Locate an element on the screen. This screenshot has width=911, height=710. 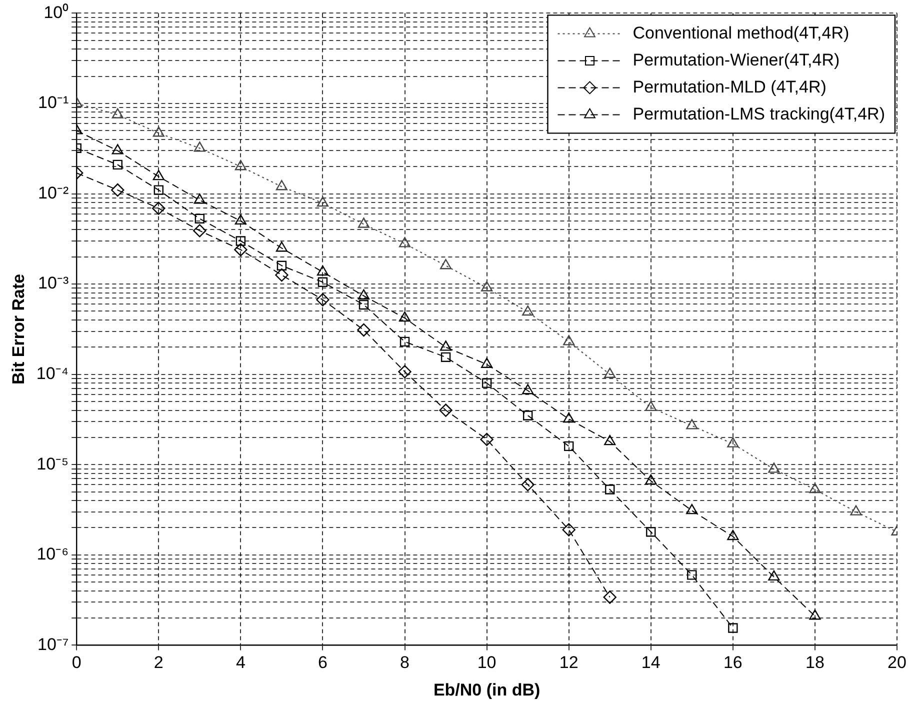
x-tick-label: 16 is located at coordinates (732, 662).